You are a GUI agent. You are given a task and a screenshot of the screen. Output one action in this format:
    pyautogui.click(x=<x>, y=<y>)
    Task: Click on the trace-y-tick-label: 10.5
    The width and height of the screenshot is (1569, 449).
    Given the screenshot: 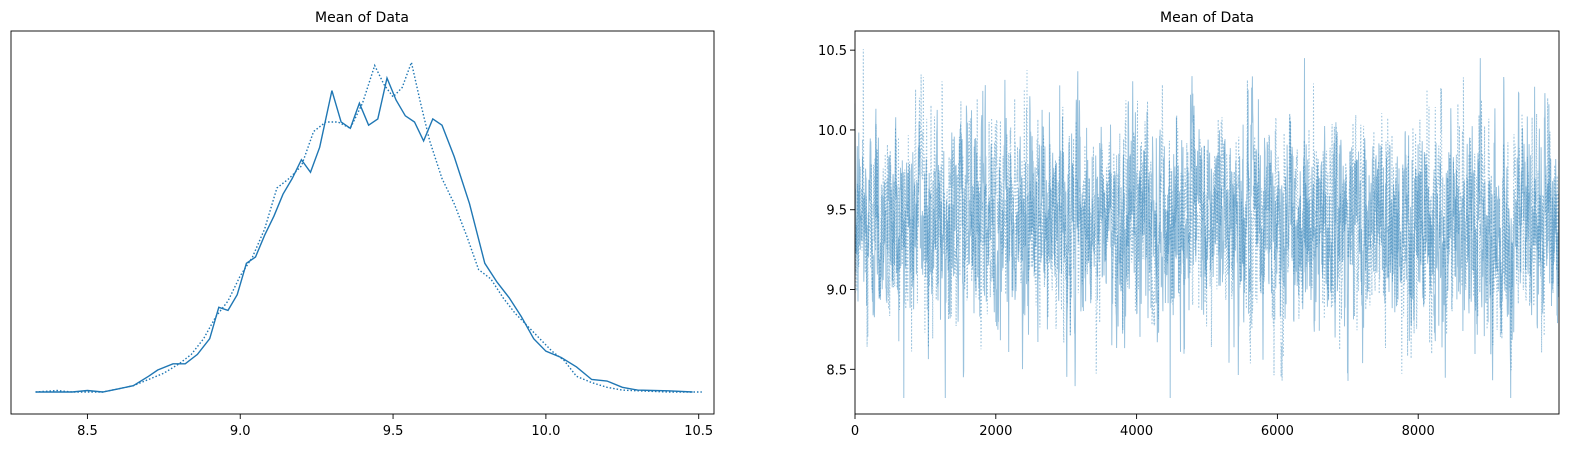 What is the action you would take?
    pyautogui.click(x=832, y=51)
    